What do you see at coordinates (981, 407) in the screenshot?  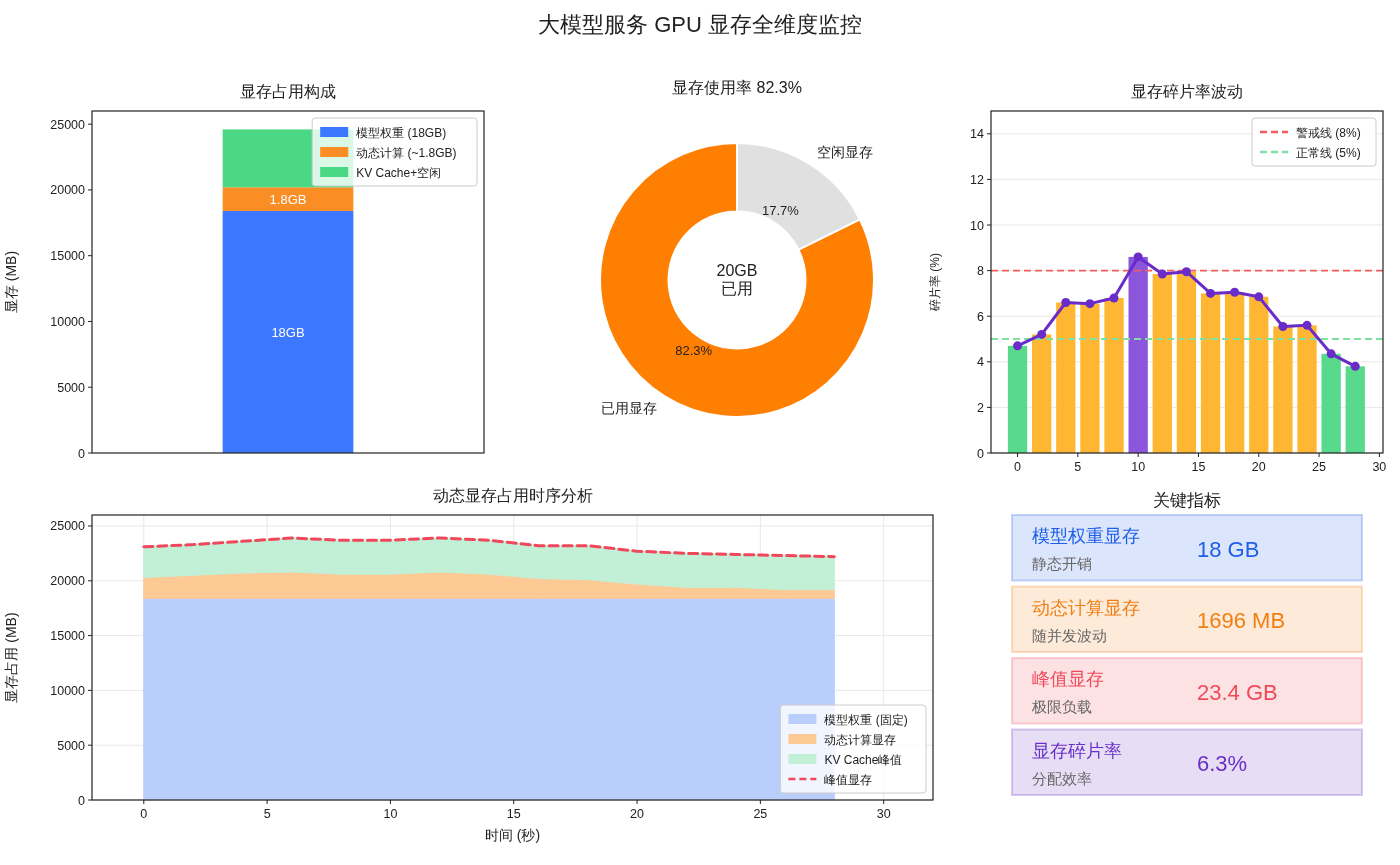 I see `y-tick-label: 2` at bounding box center [981, 407].